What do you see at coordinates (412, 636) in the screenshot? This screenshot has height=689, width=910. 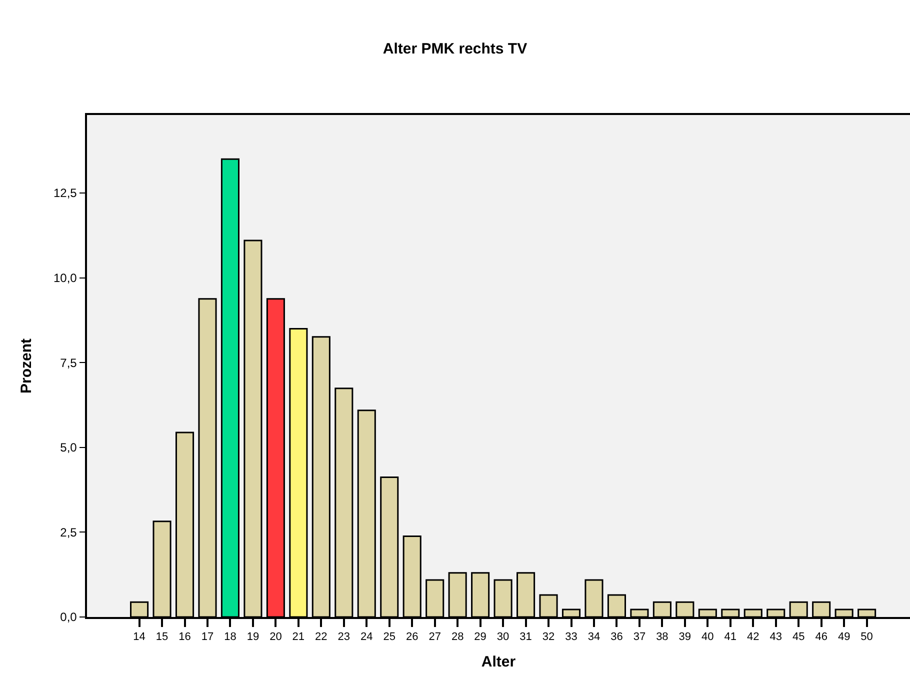 I see `x-tick-label: 26` at bounding box center [412, 636].